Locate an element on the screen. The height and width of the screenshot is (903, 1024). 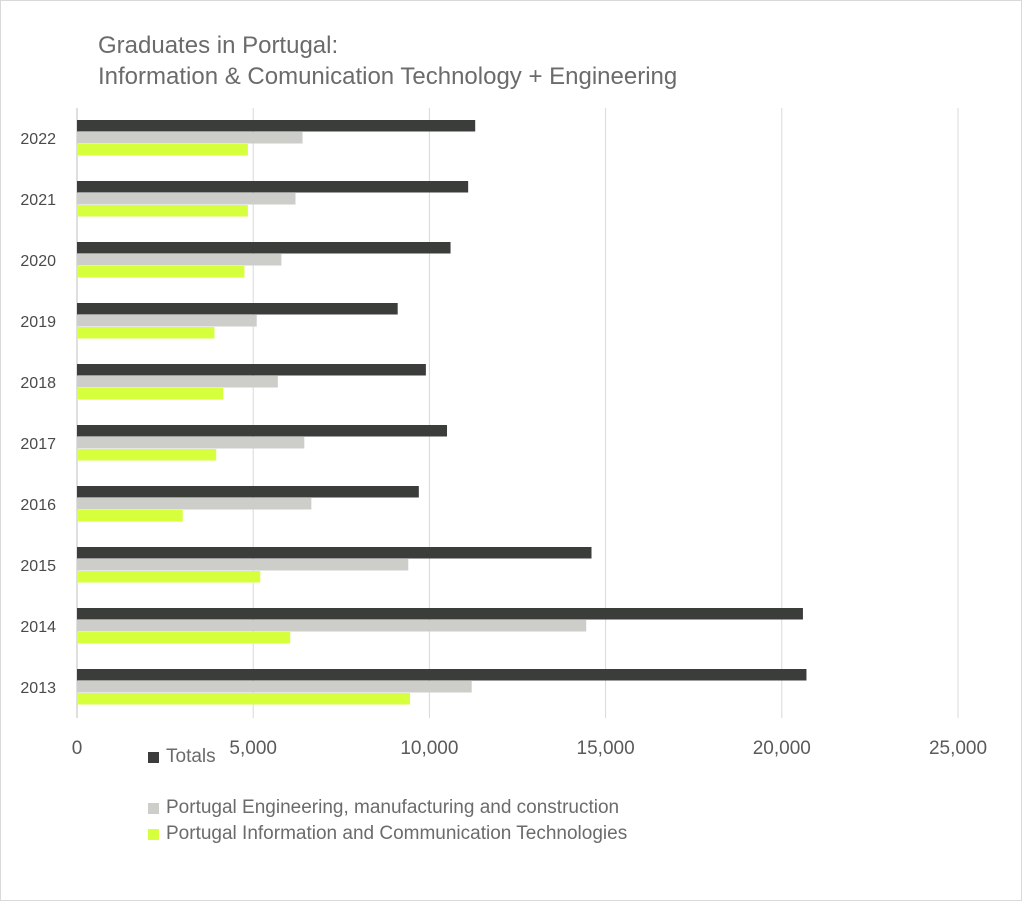
y-tick-label: 2017 is located at coordinates (38, 444).